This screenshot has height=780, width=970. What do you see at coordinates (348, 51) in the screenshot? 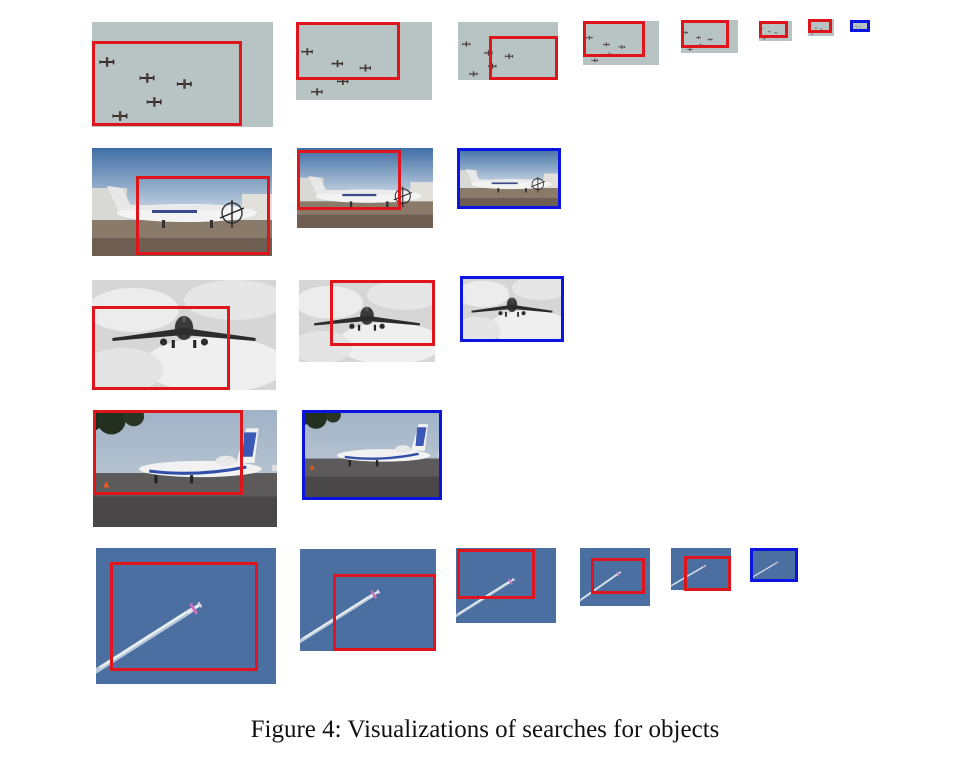
I see `row1-step2-search-box` at bounding box center [348, 51].